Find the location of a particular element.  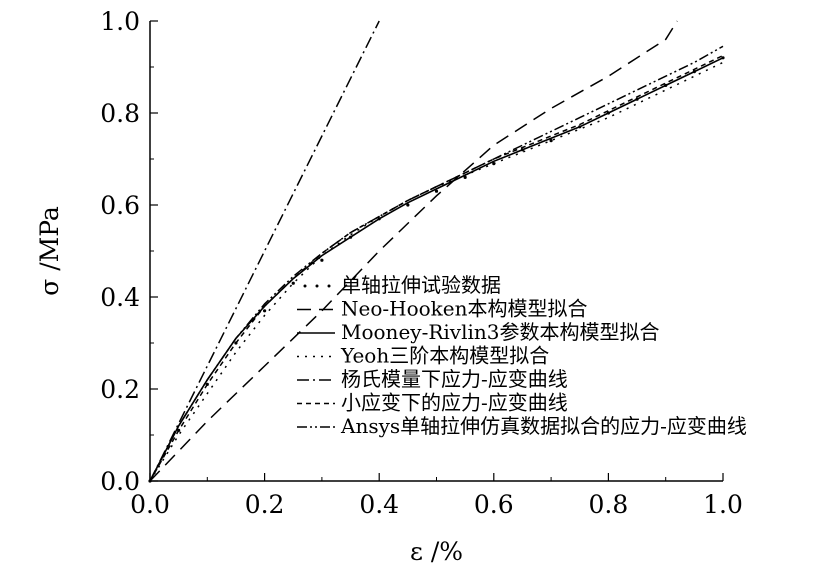

legend-label: Mooney-Rivlin3参数本构模型拟合 is located at coordinates (500, 332).